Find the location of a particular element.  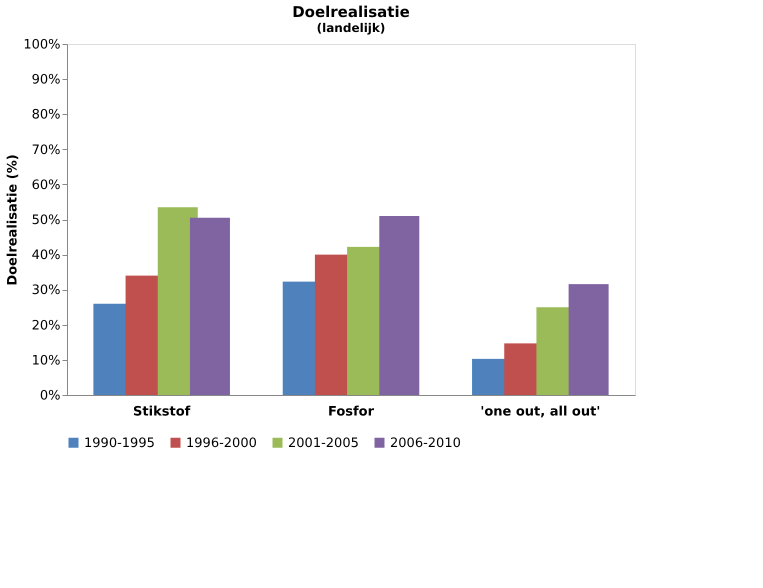

legend-label: 1990-1995 is located at coordinates (119, 443).